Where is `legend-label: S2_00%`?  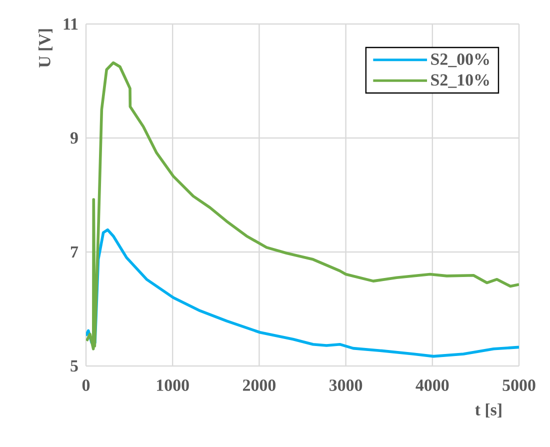
legend-label: S2_00% is located at coordinates (460, 61).